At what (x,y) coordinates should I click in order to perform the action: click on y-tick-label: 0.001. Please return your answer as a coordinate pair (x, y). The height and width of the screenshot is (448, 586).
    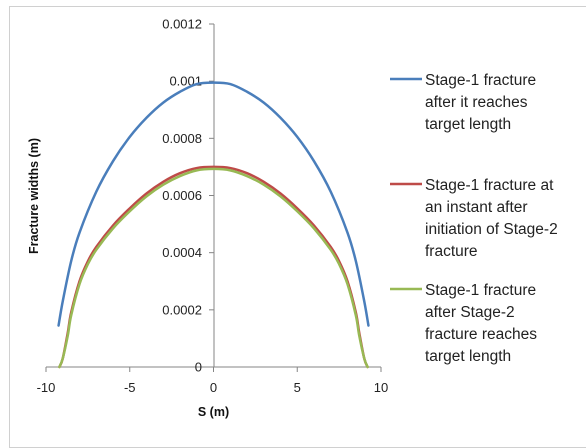
    Looking at the image, I should click on (185, 81).